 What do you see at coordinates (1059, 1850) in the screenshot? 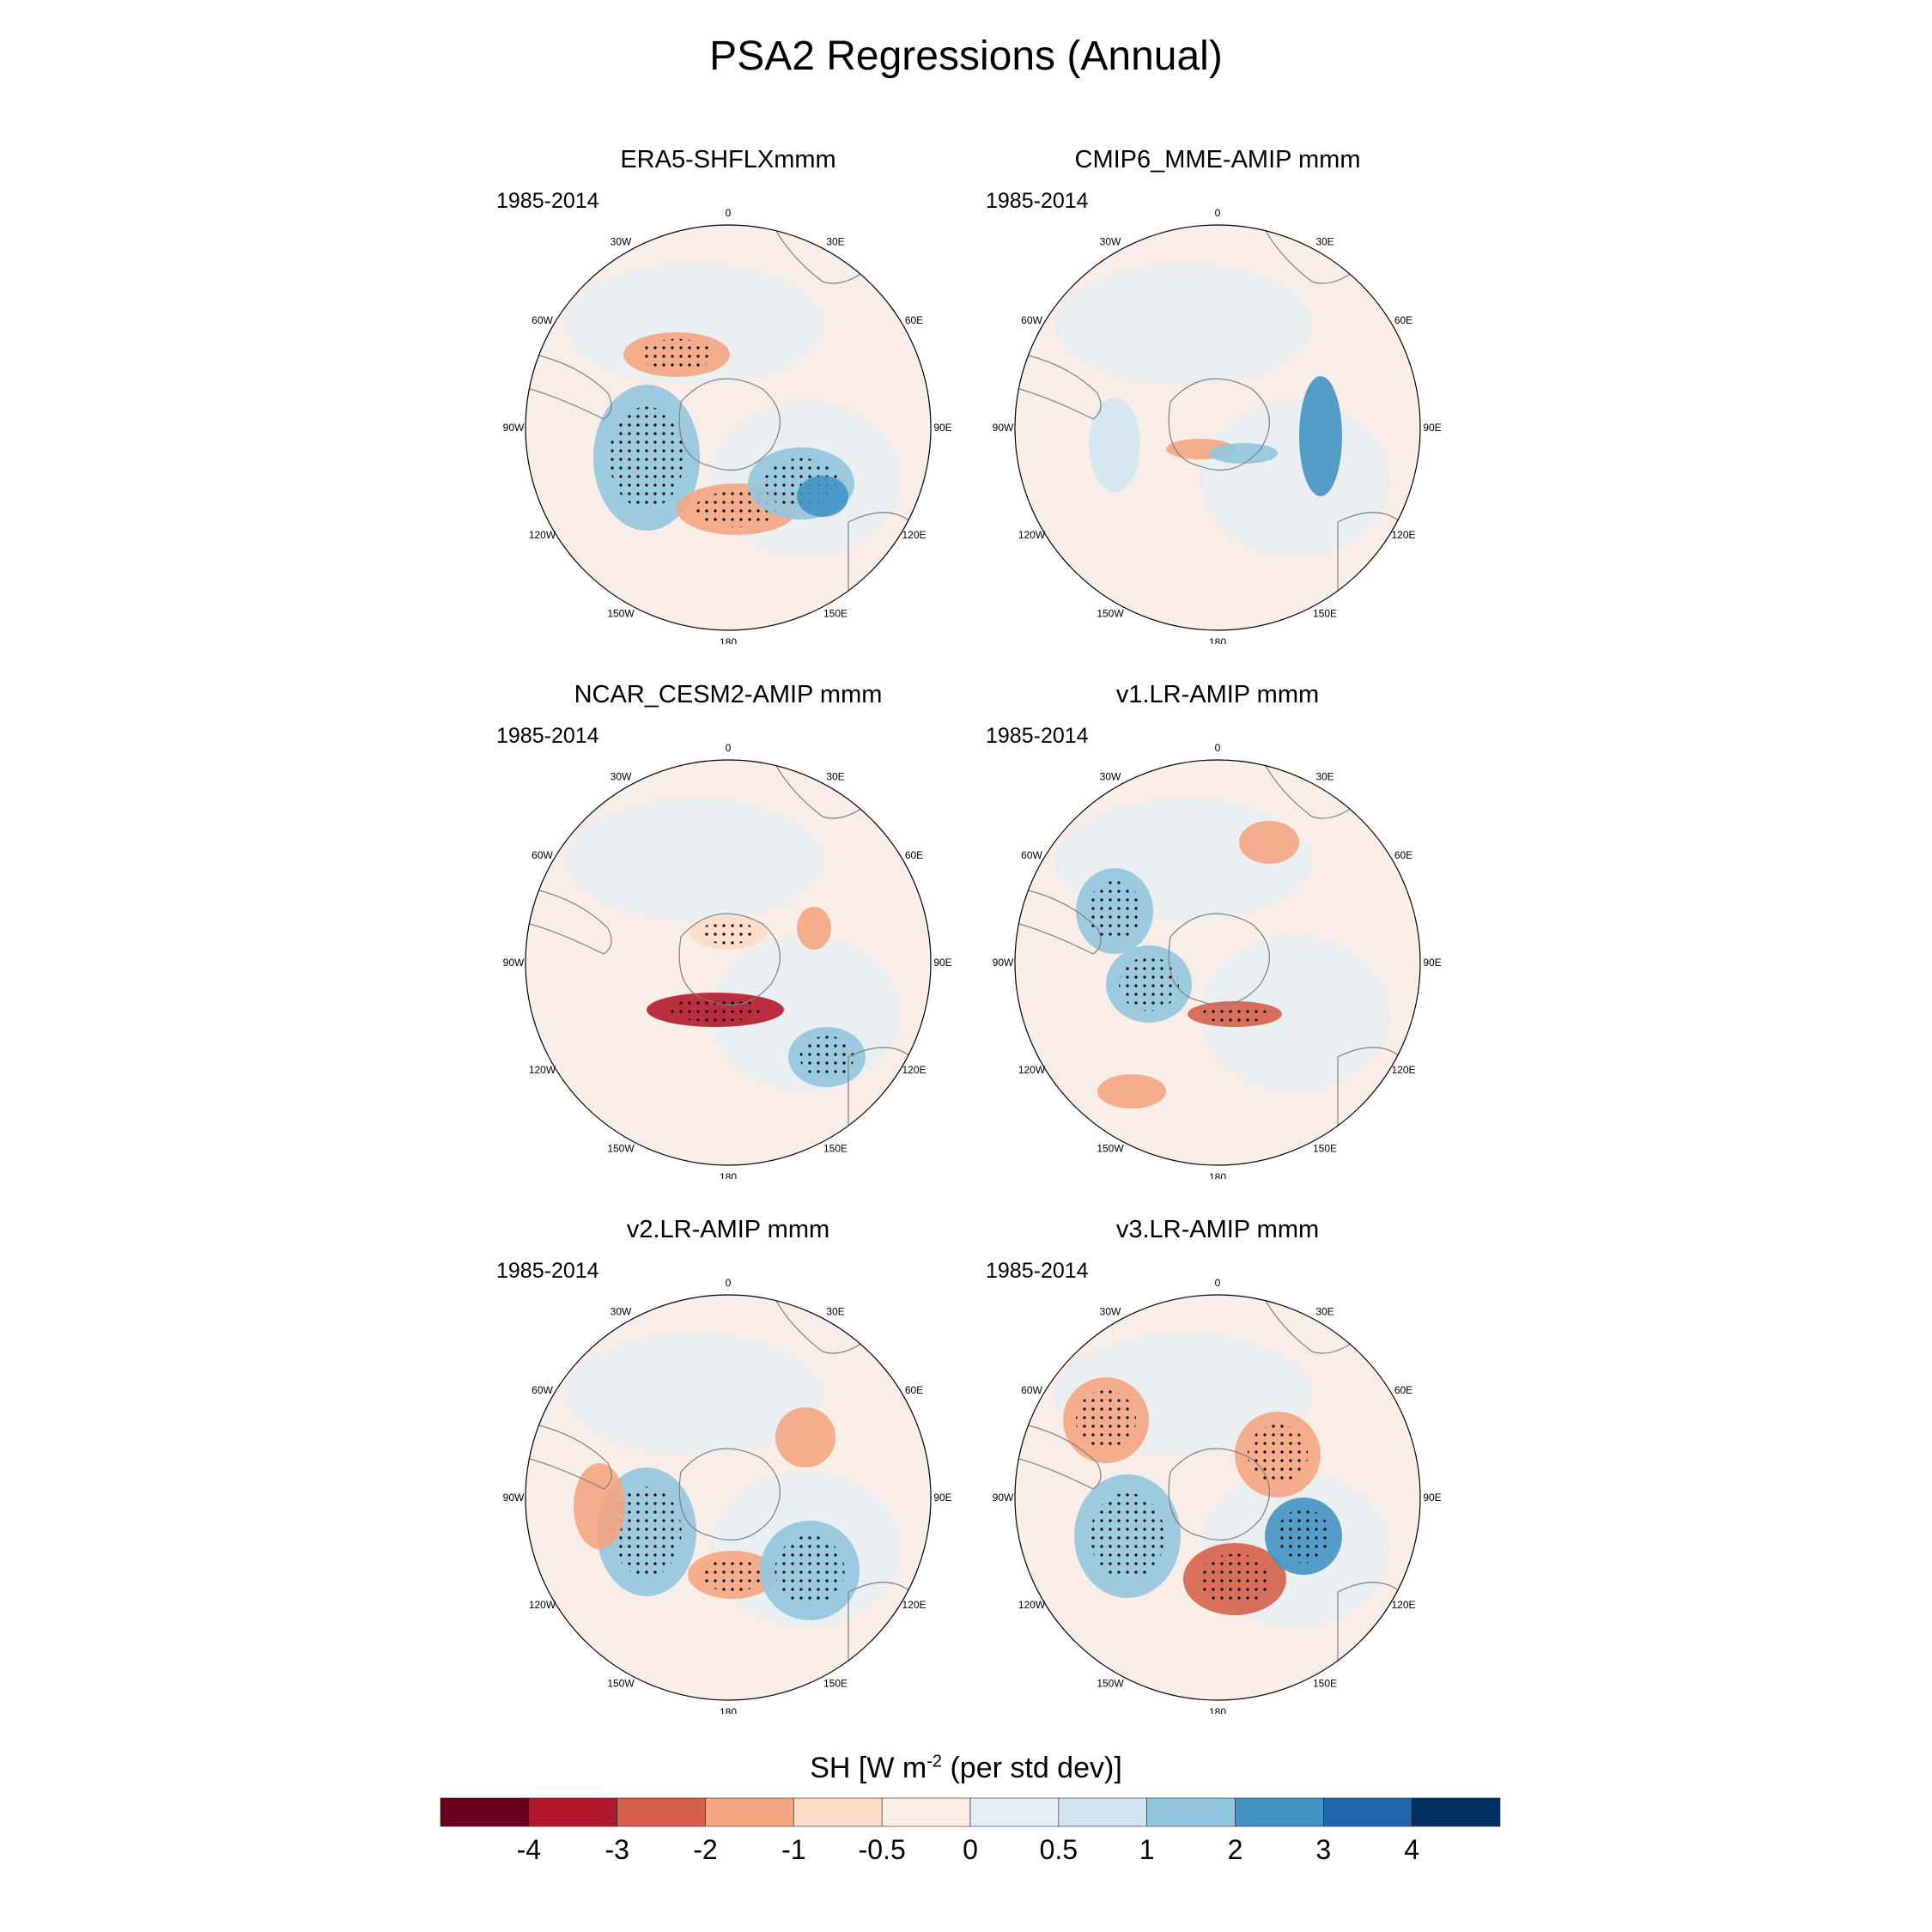
I see `colorbar-tick-label: 0.5` at bounding box center [1059, 1850].